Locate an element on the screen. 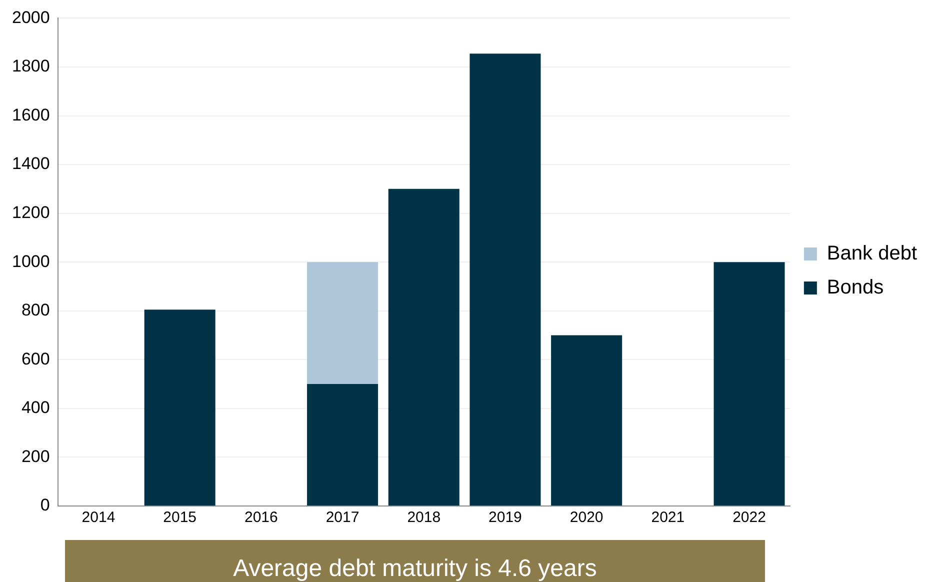 This screenshot has width=927, height=582. y-tick-label: 200 is located at coordinates (35, 456).